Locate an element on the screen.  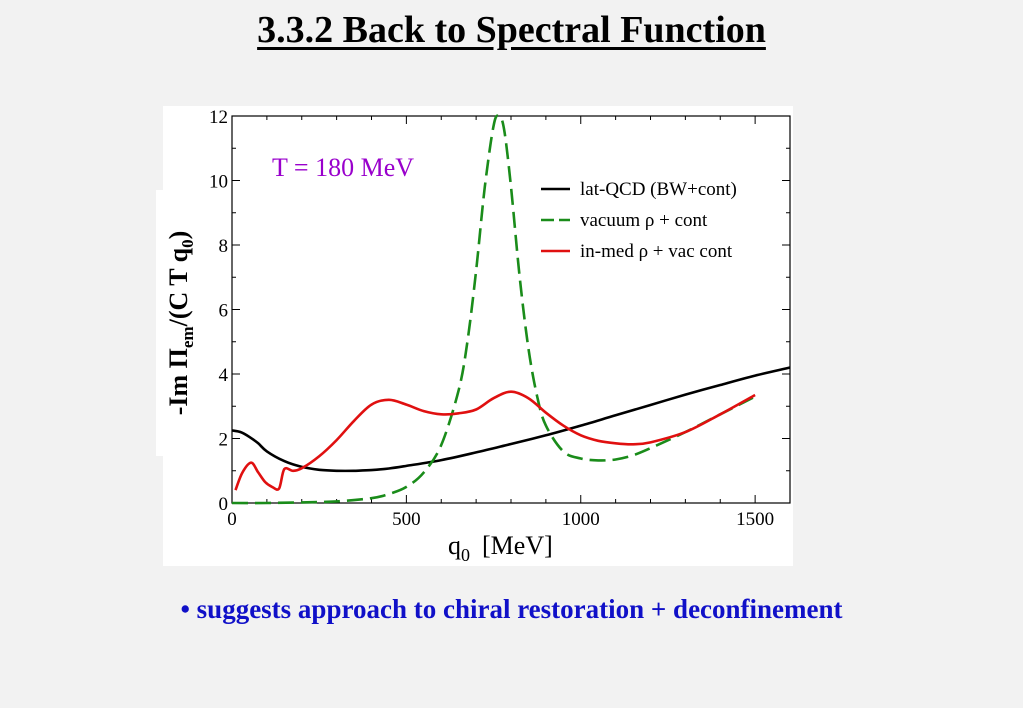
legend-item-in-medium-rho-label: in-med ρ + vac cont is located at coordinates (656, 251).